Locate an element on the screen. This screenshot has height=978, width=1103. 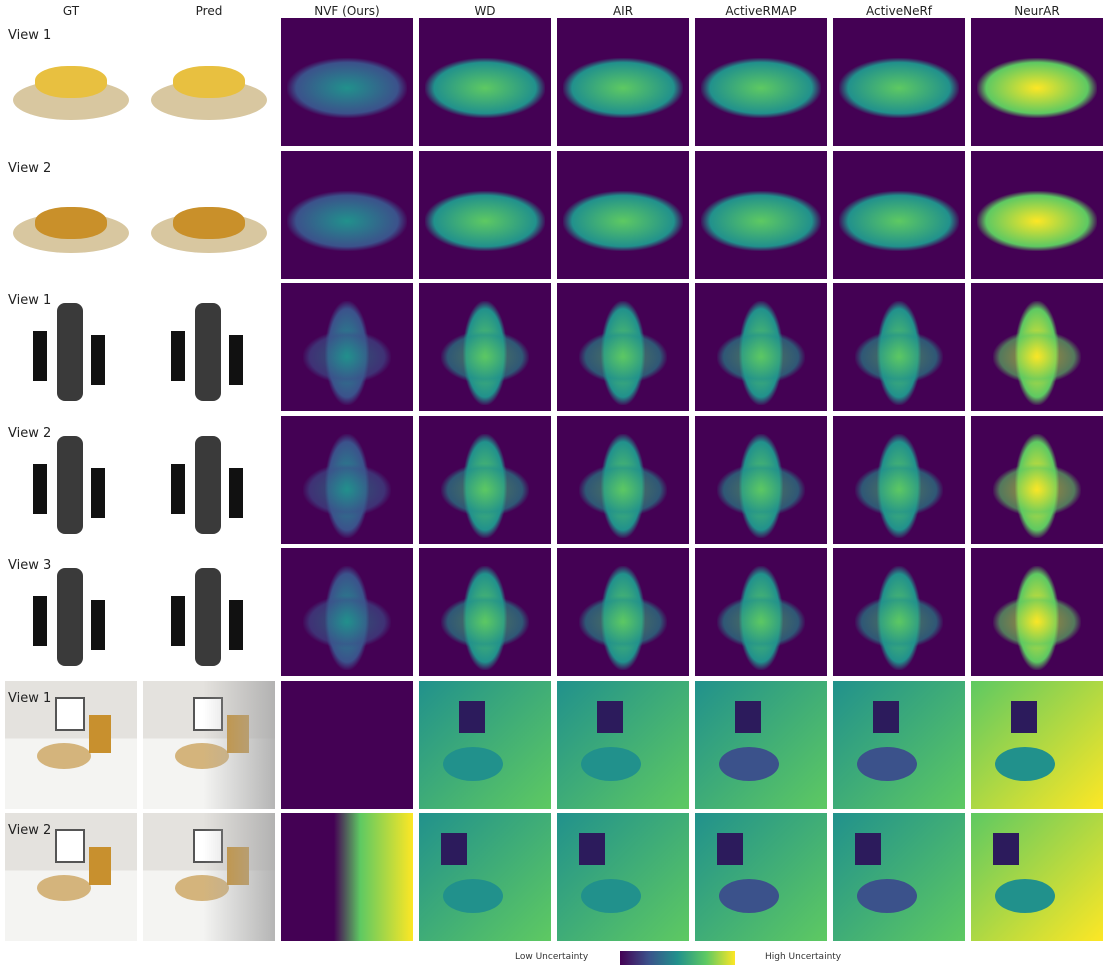
chair is located at coordinates (100, 733).